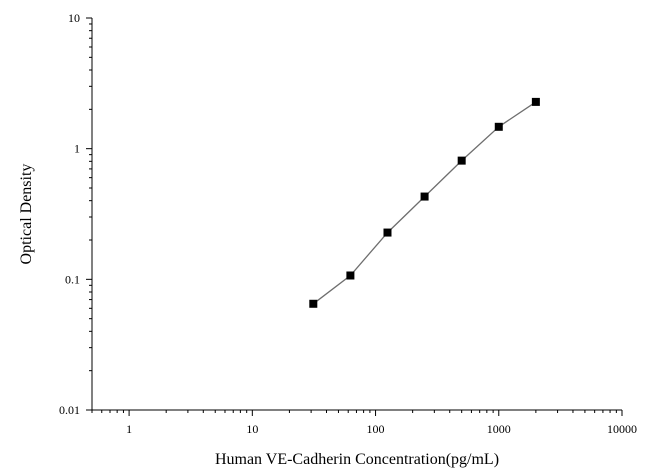  What do you see at coordinates (75, 214) in the screenshot?
I see `y-ticks: 0.01 0.1 1 10` at bounding box center [75, 214].